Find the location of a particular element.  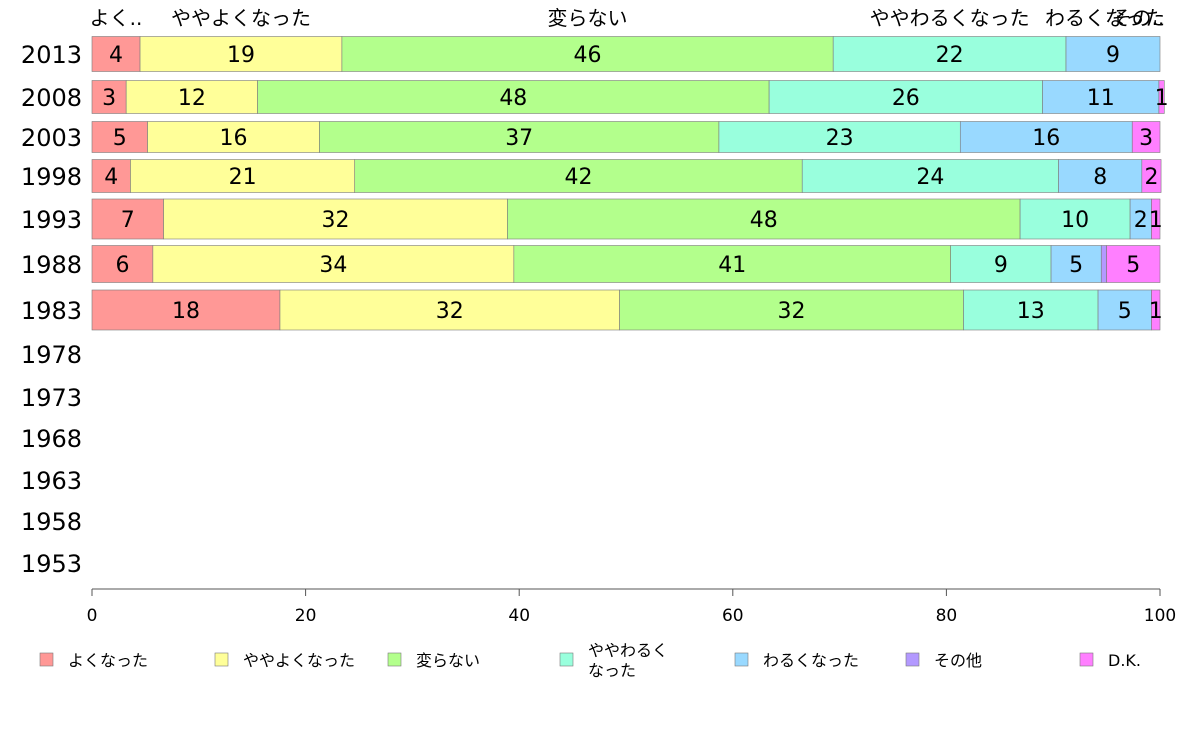

bar-label-2008-0: 3 is located at coordinates (109, 98).